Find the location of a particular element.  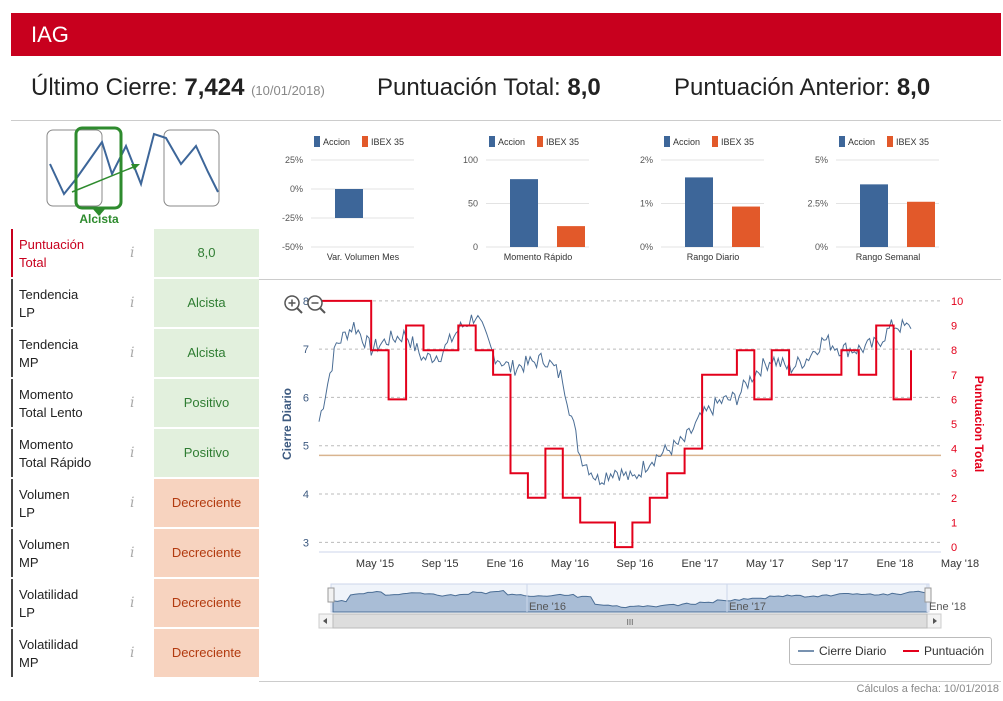

y-right-tick-label: 3 is located at coordinates (954, 474).